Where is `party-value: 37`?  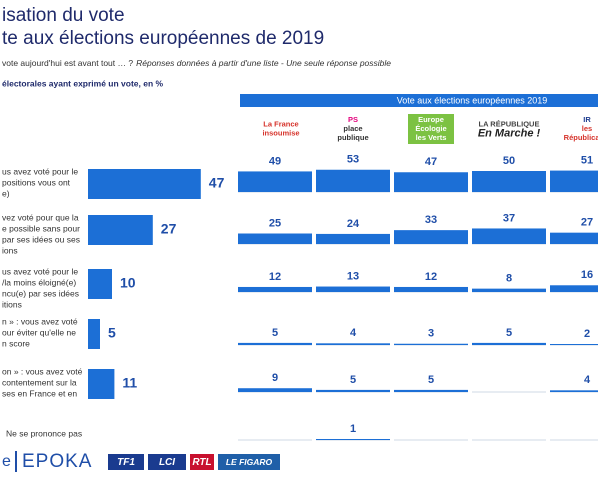
party-value: 37 is located at coordinates (509, 218).